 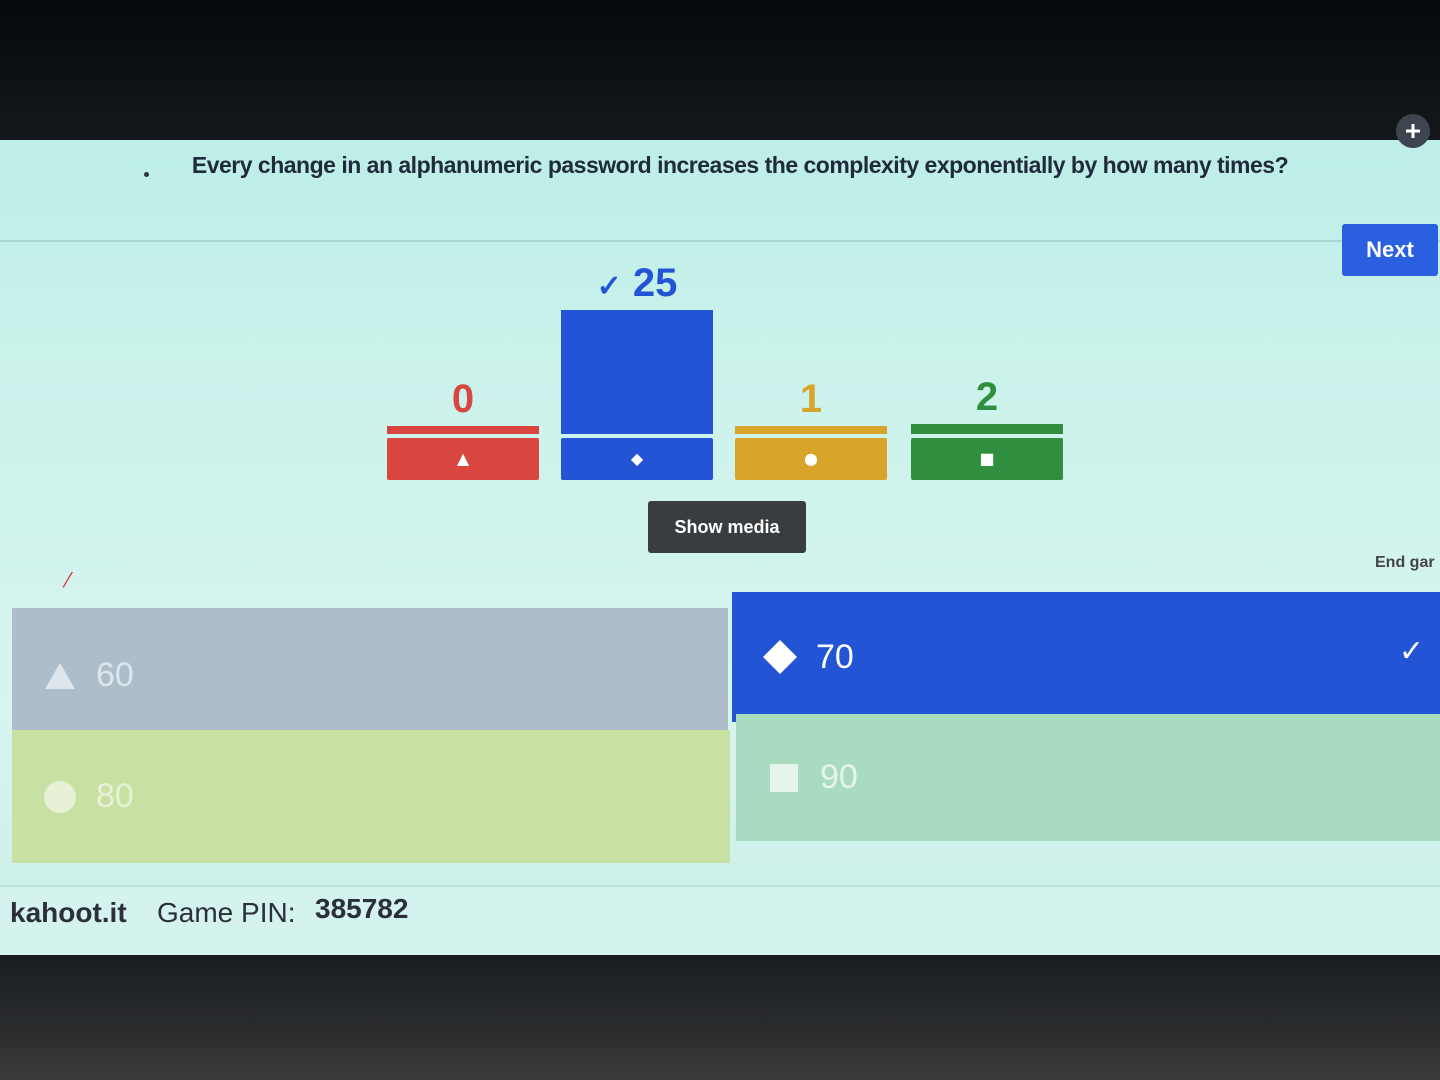 What do you see at coordinates (1390, 250) in the screenshot?
I see `next-button: Next` at bounding box center [1390, 250].